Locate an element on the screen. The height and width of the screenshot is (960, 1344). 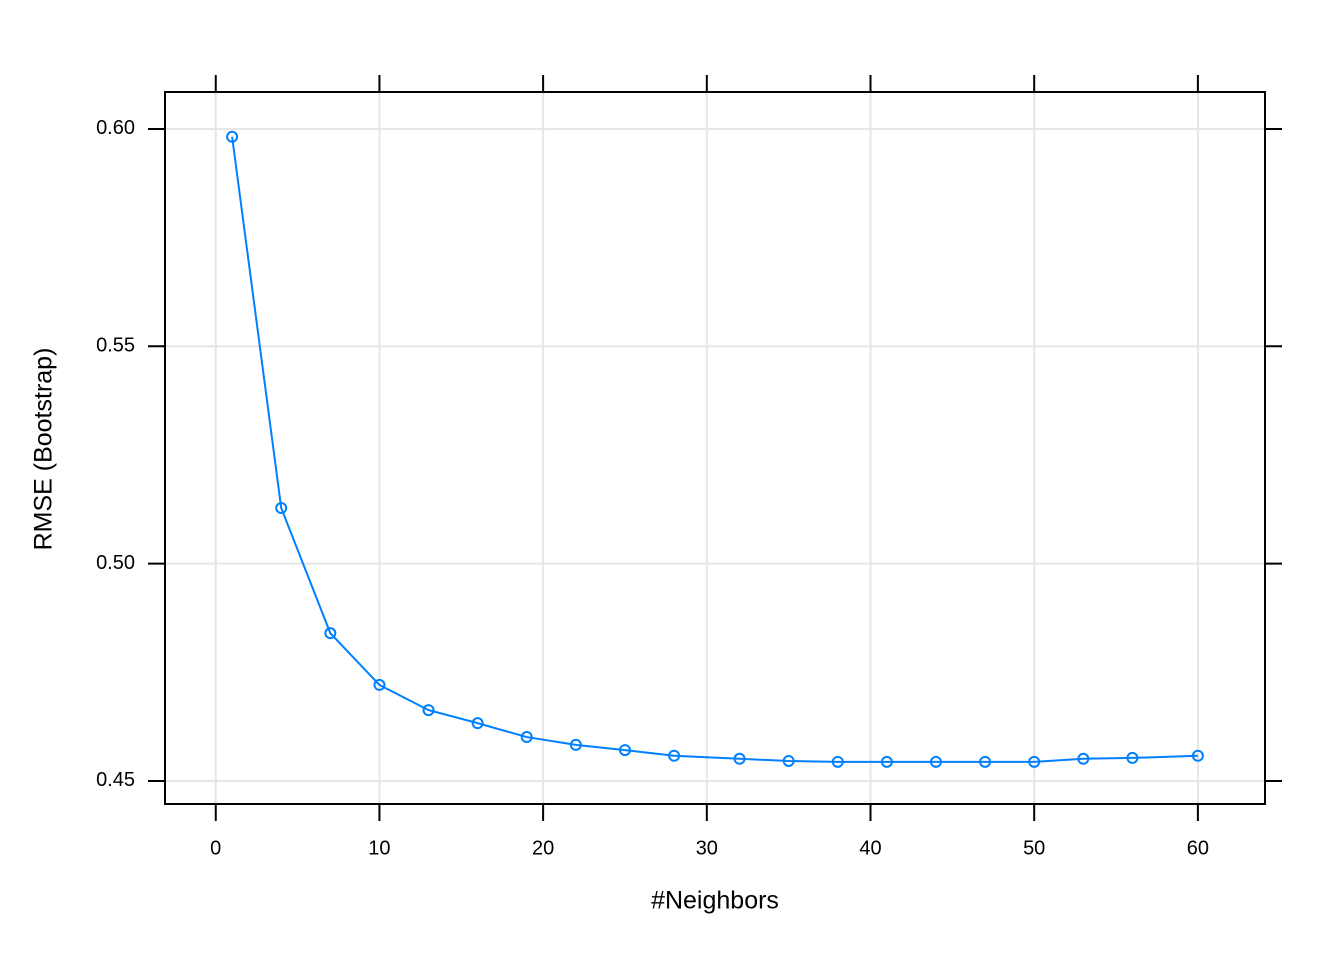
y-tick-label: 0.55 is located at coordinates (115, 346).